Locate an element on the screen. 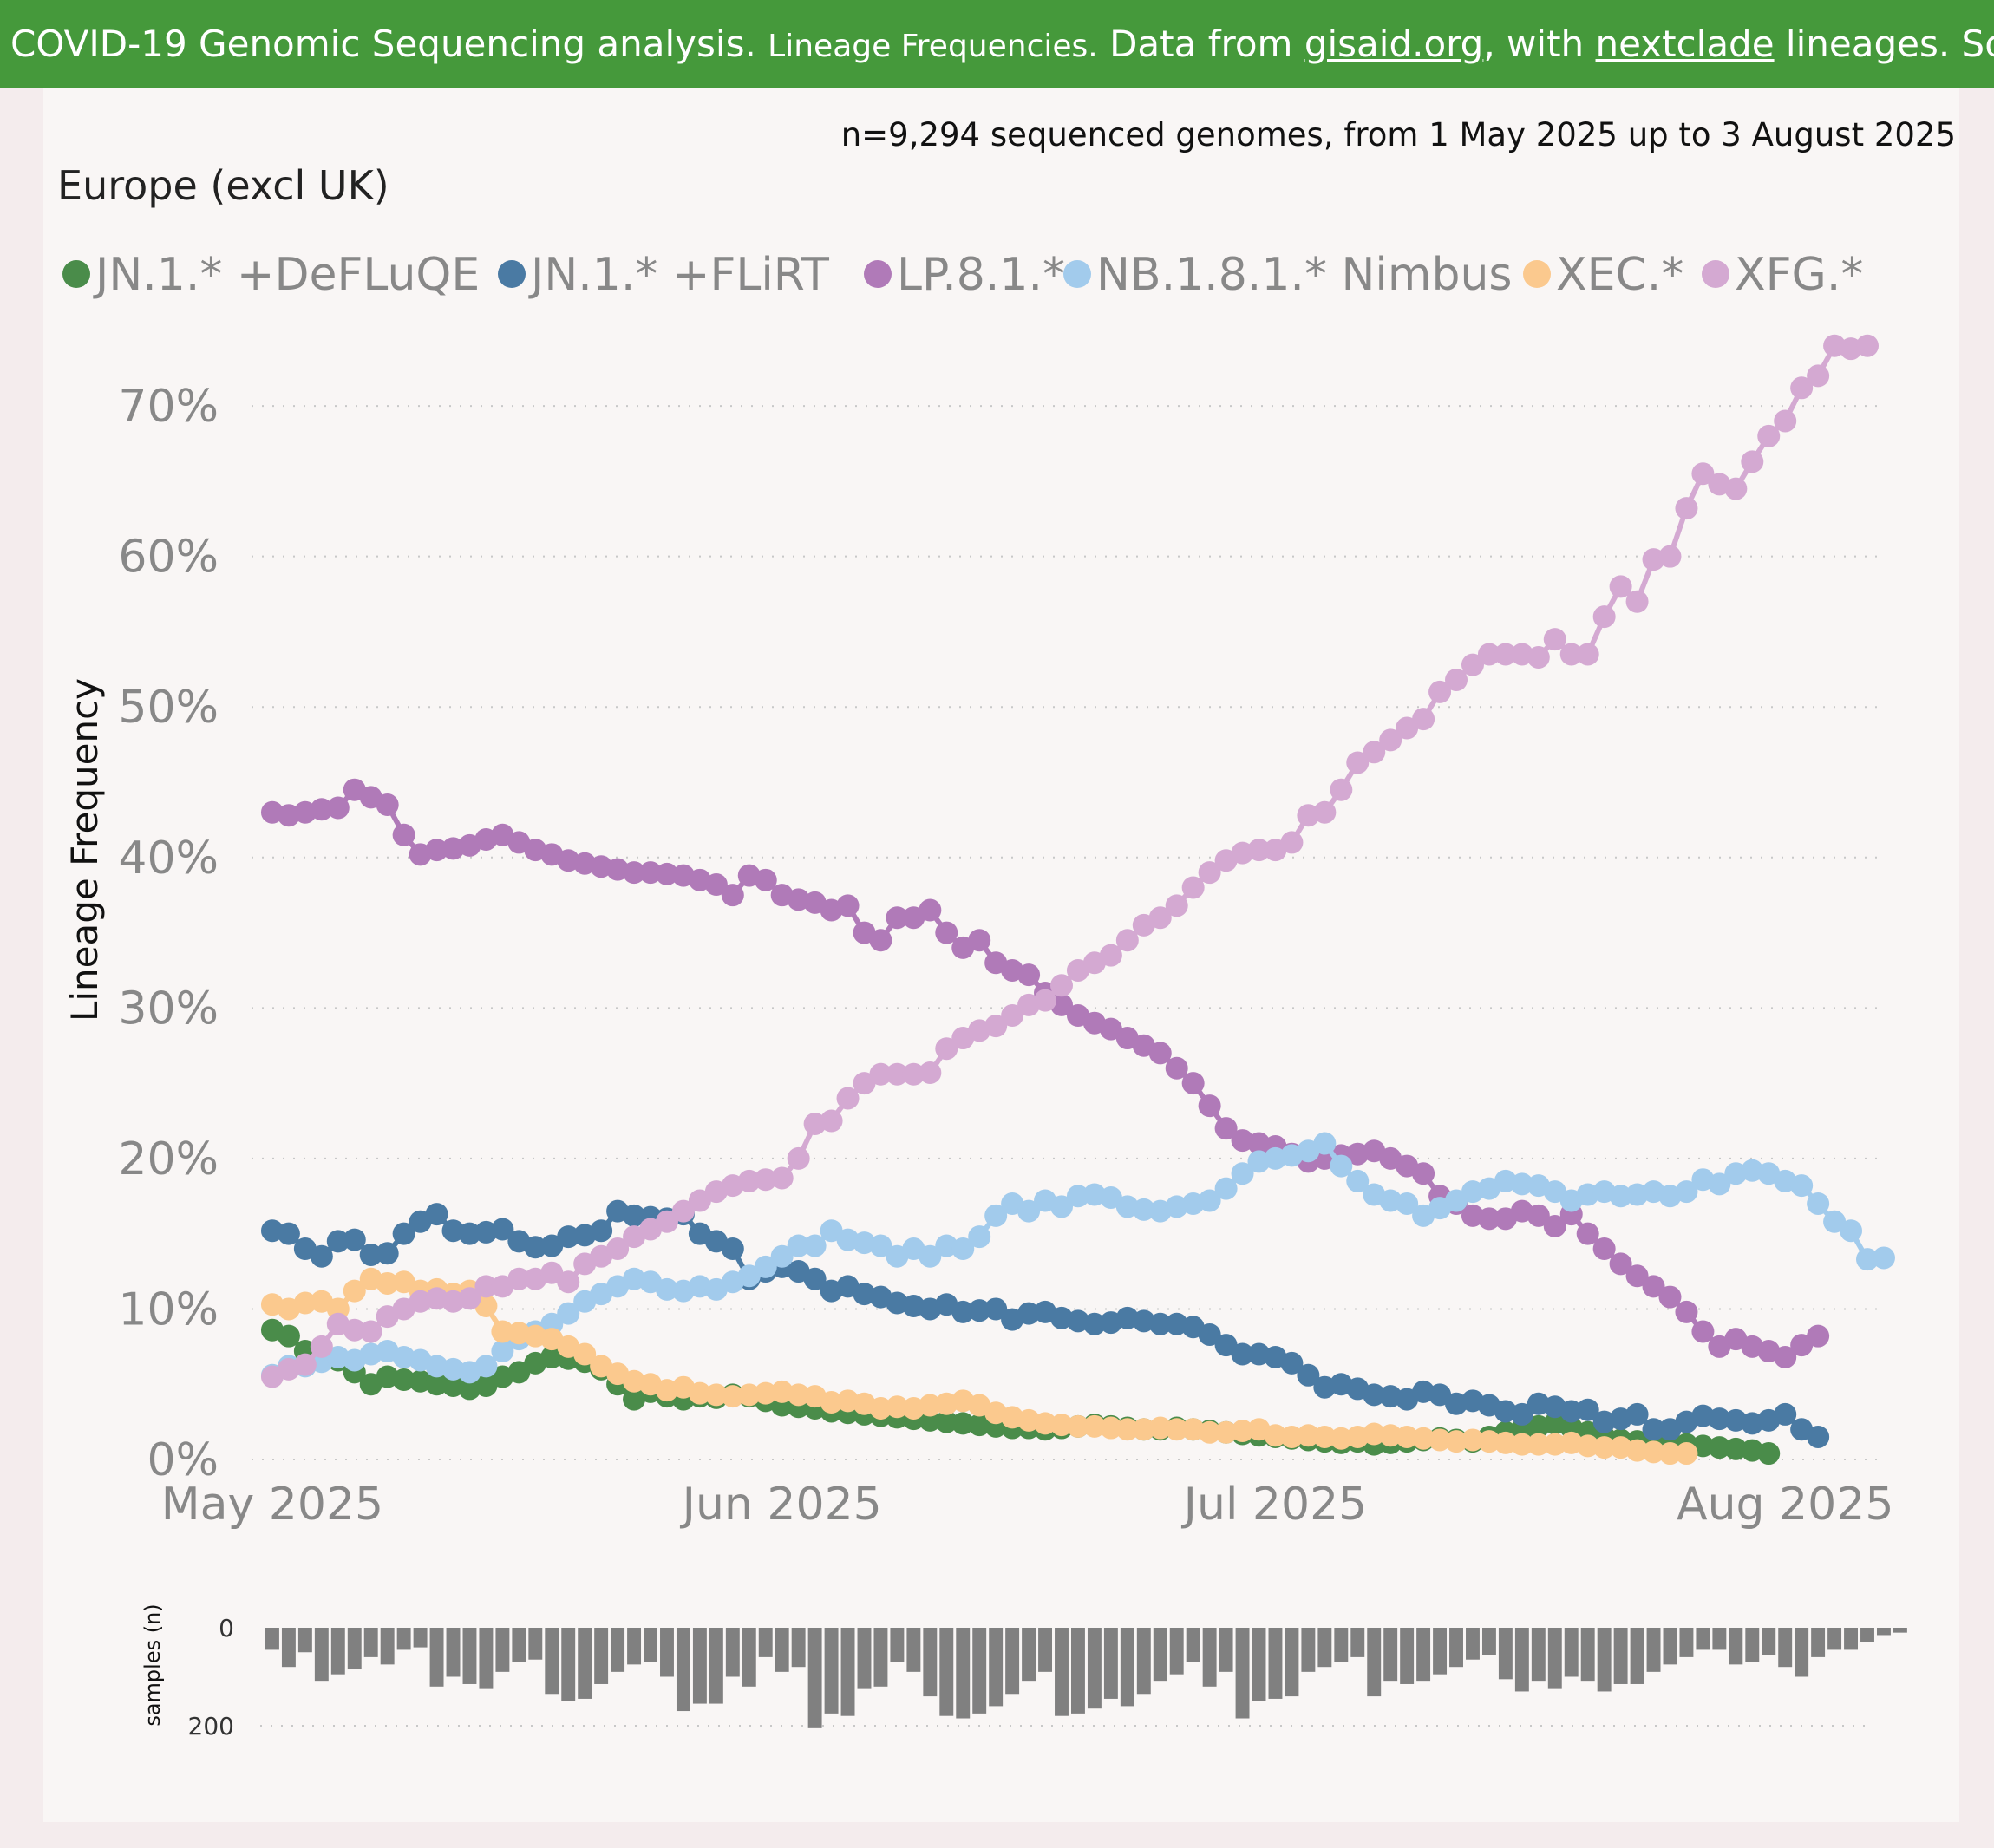  samples-tick-0: 0 is located at coordinates (227, 1628).